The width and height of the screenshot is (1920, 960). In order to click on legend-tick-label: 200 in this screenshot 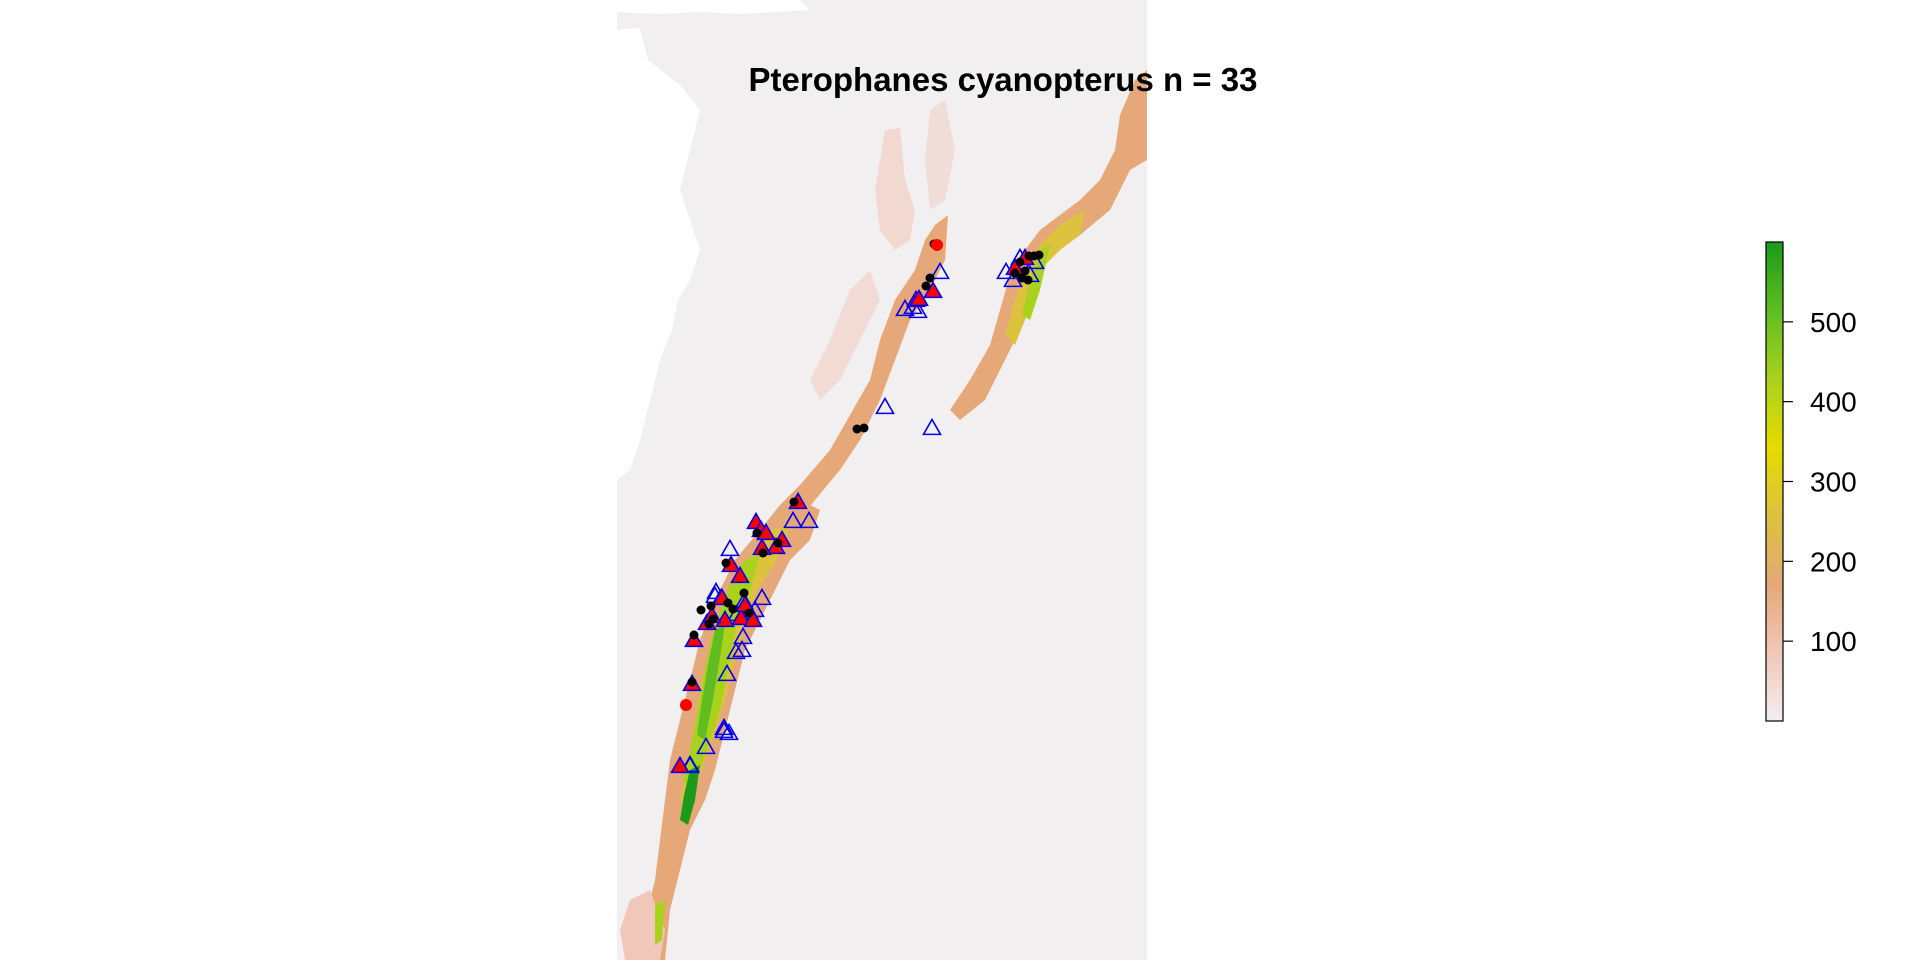, I will do `click(1833, 561)`.